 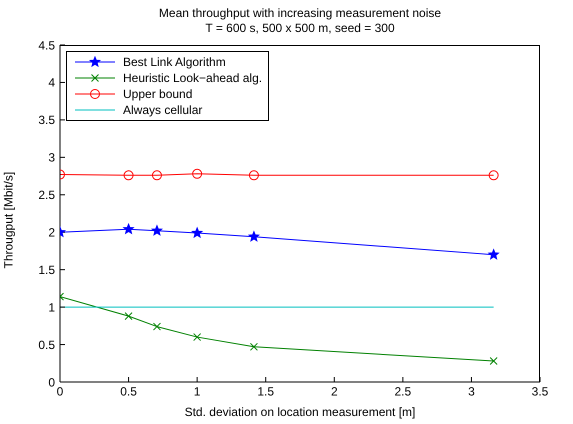 I want to click on y-tick-label: 3, so click(x=52, y=157).